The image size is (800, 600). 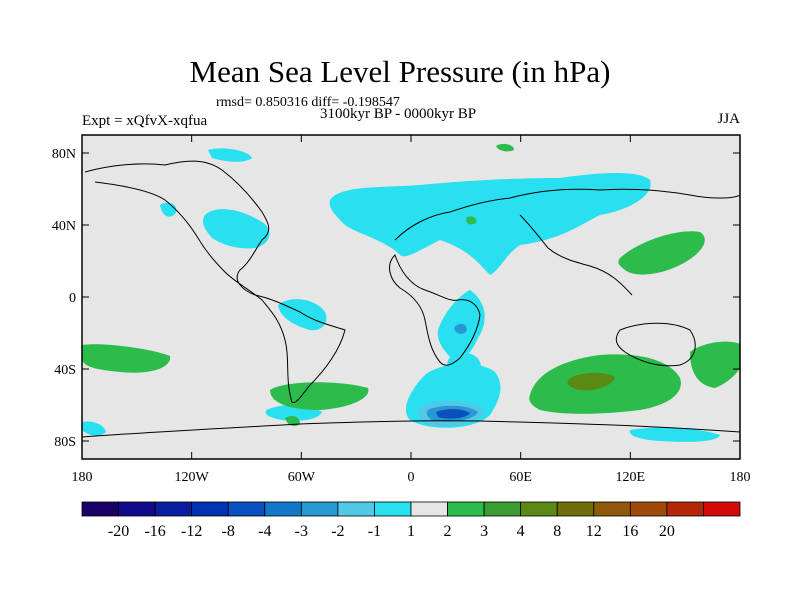 What do you see at coordinates (192, 477) in the screenshot?
I see `lon-tick-label: 120W` at bounding box center [192, 477].